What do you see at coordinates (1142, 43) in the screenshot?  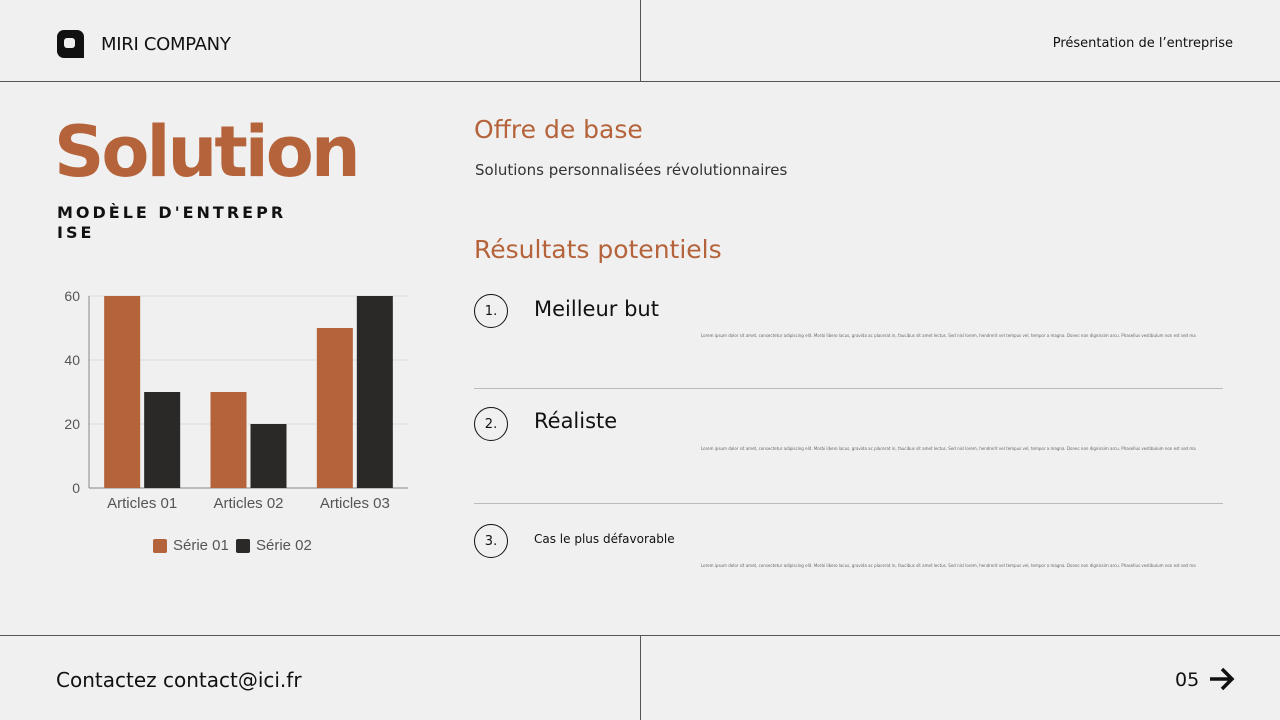 I see `presentation-label: Présentation de l’entreprise` at bounding box center [1142, 43].